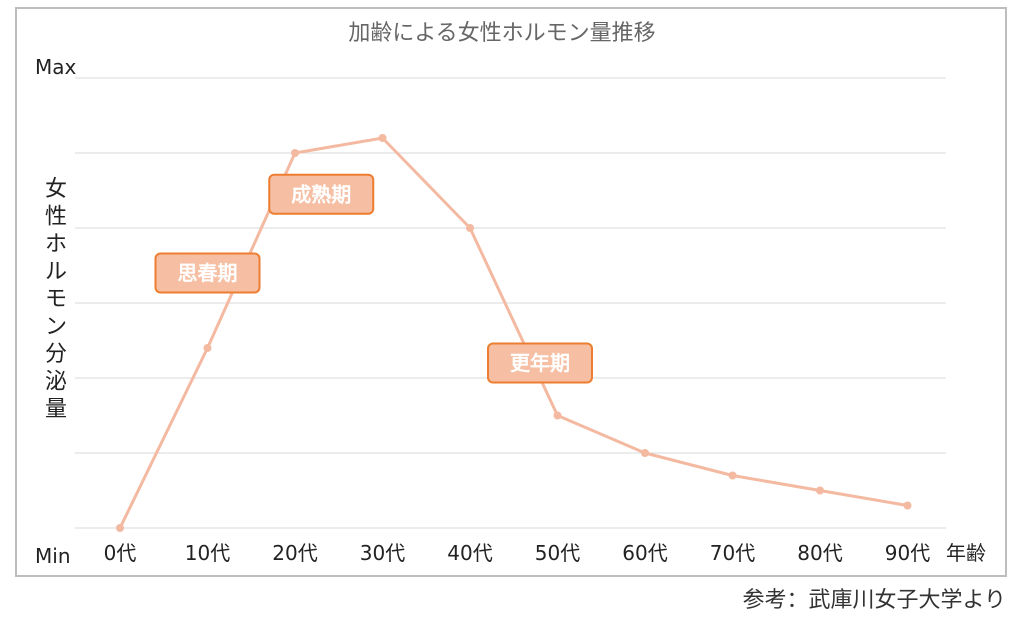  Describe the element at coordinates (56, 217) in the screenshot. I see `y-axis-label-char: 性` at that location.